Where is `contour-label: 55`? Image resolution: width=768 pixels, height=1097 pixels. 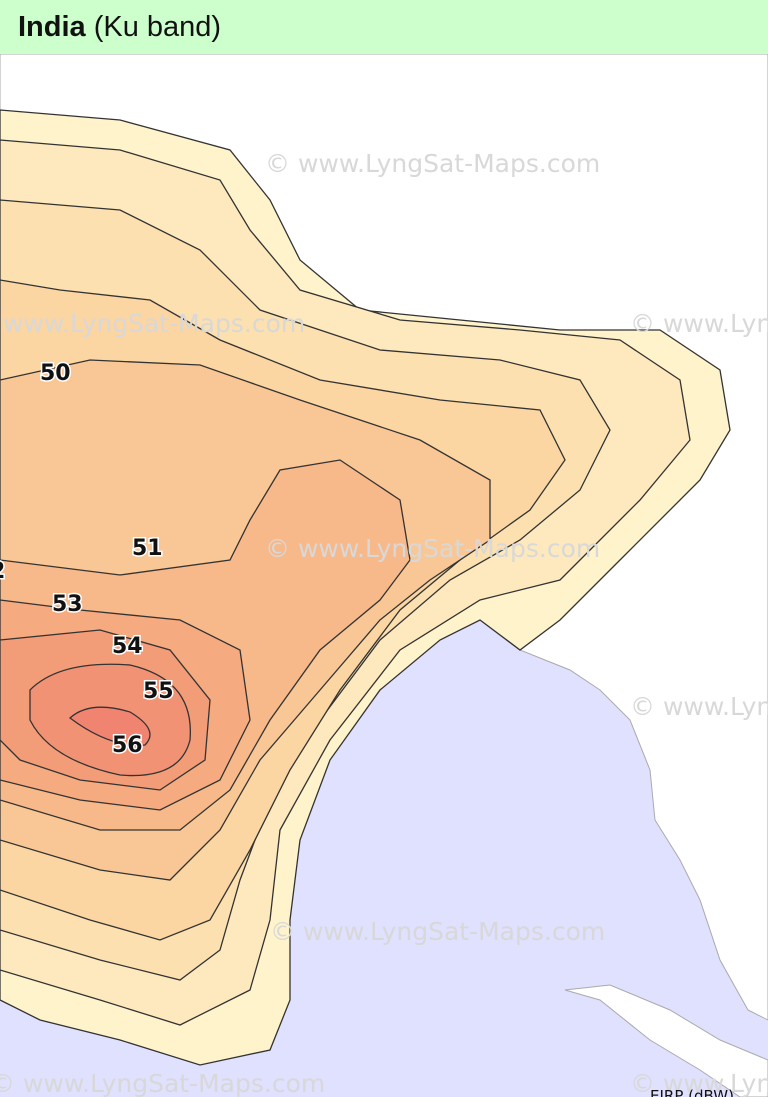 contour-label: 55 is located at coordinates (158, 691).